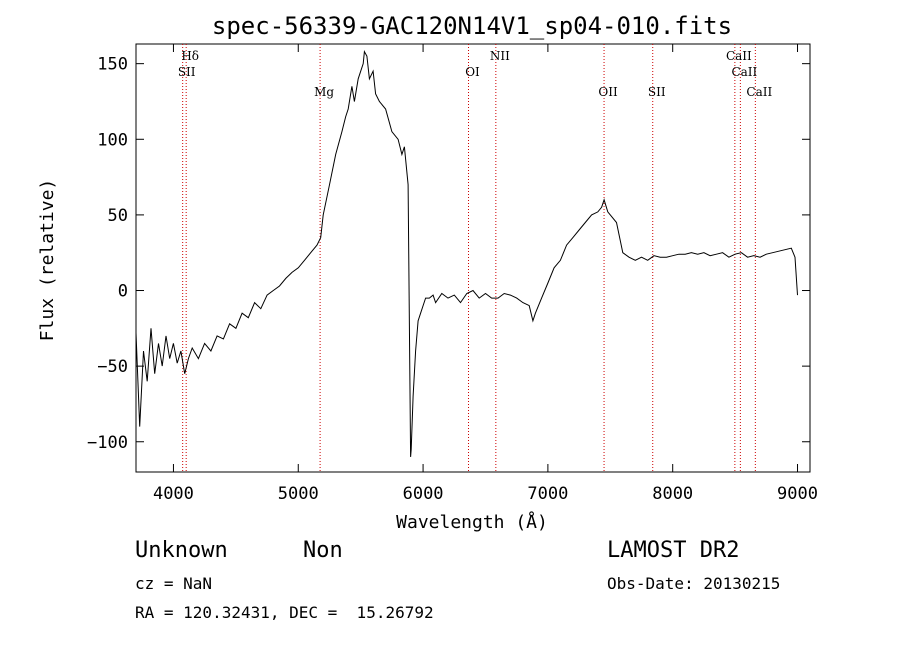 This screenshot has height=649, width=900. I want to click on line-marker-label: NII, so click(500, 56).